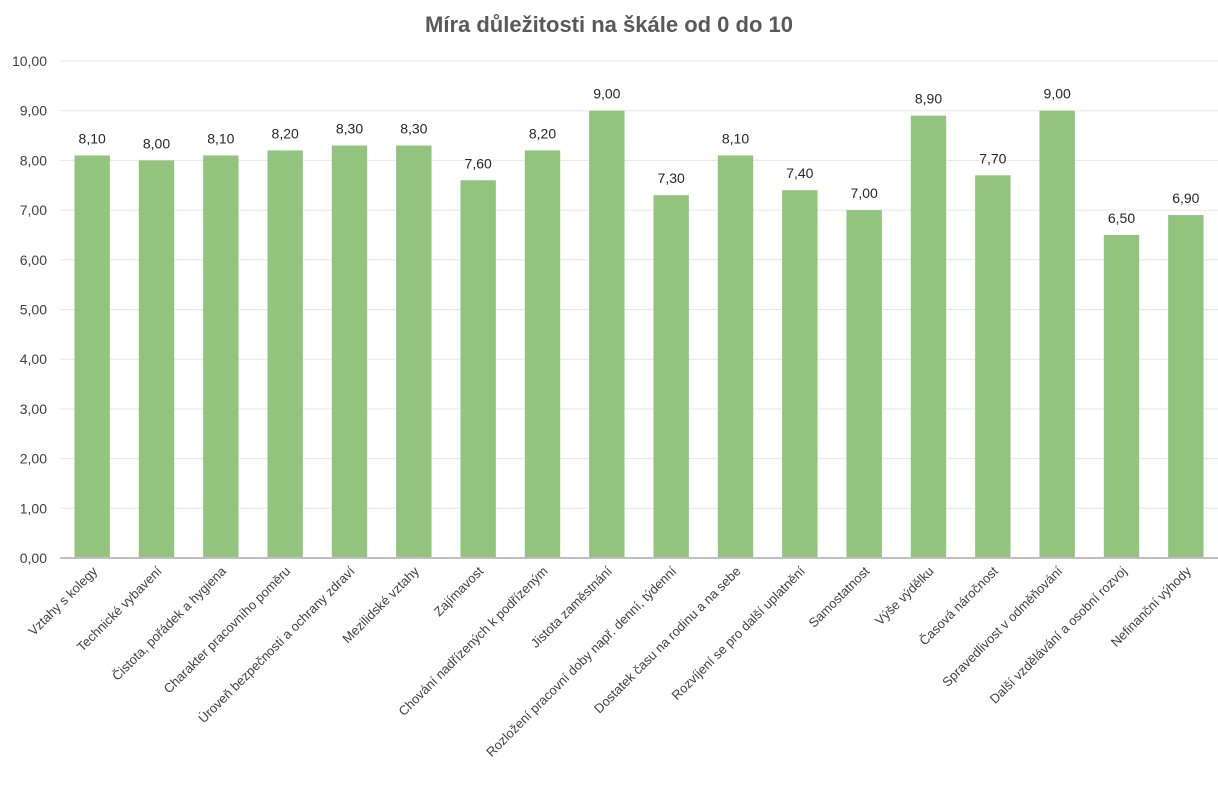 This screenshot has width=1218, height=785. What do you see at coordinates (609, 24) in the screenshot?
I see `chart-title: Míra důležitosti na škále od 0 do 10` at bounding box center [609, 24].